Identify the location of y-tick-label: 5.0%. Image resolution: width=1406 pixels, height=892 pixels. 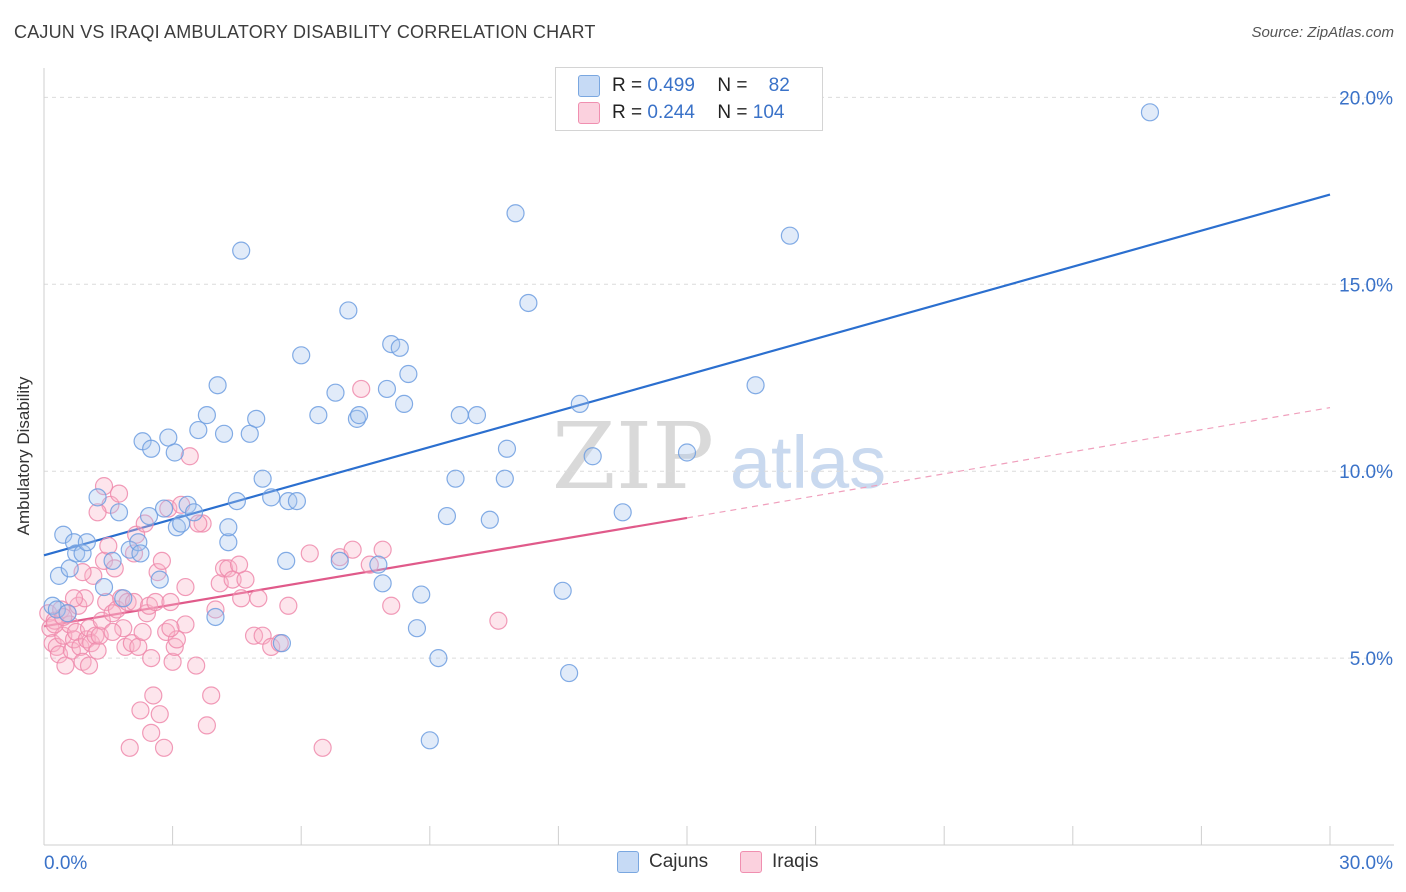
(1371, 659).